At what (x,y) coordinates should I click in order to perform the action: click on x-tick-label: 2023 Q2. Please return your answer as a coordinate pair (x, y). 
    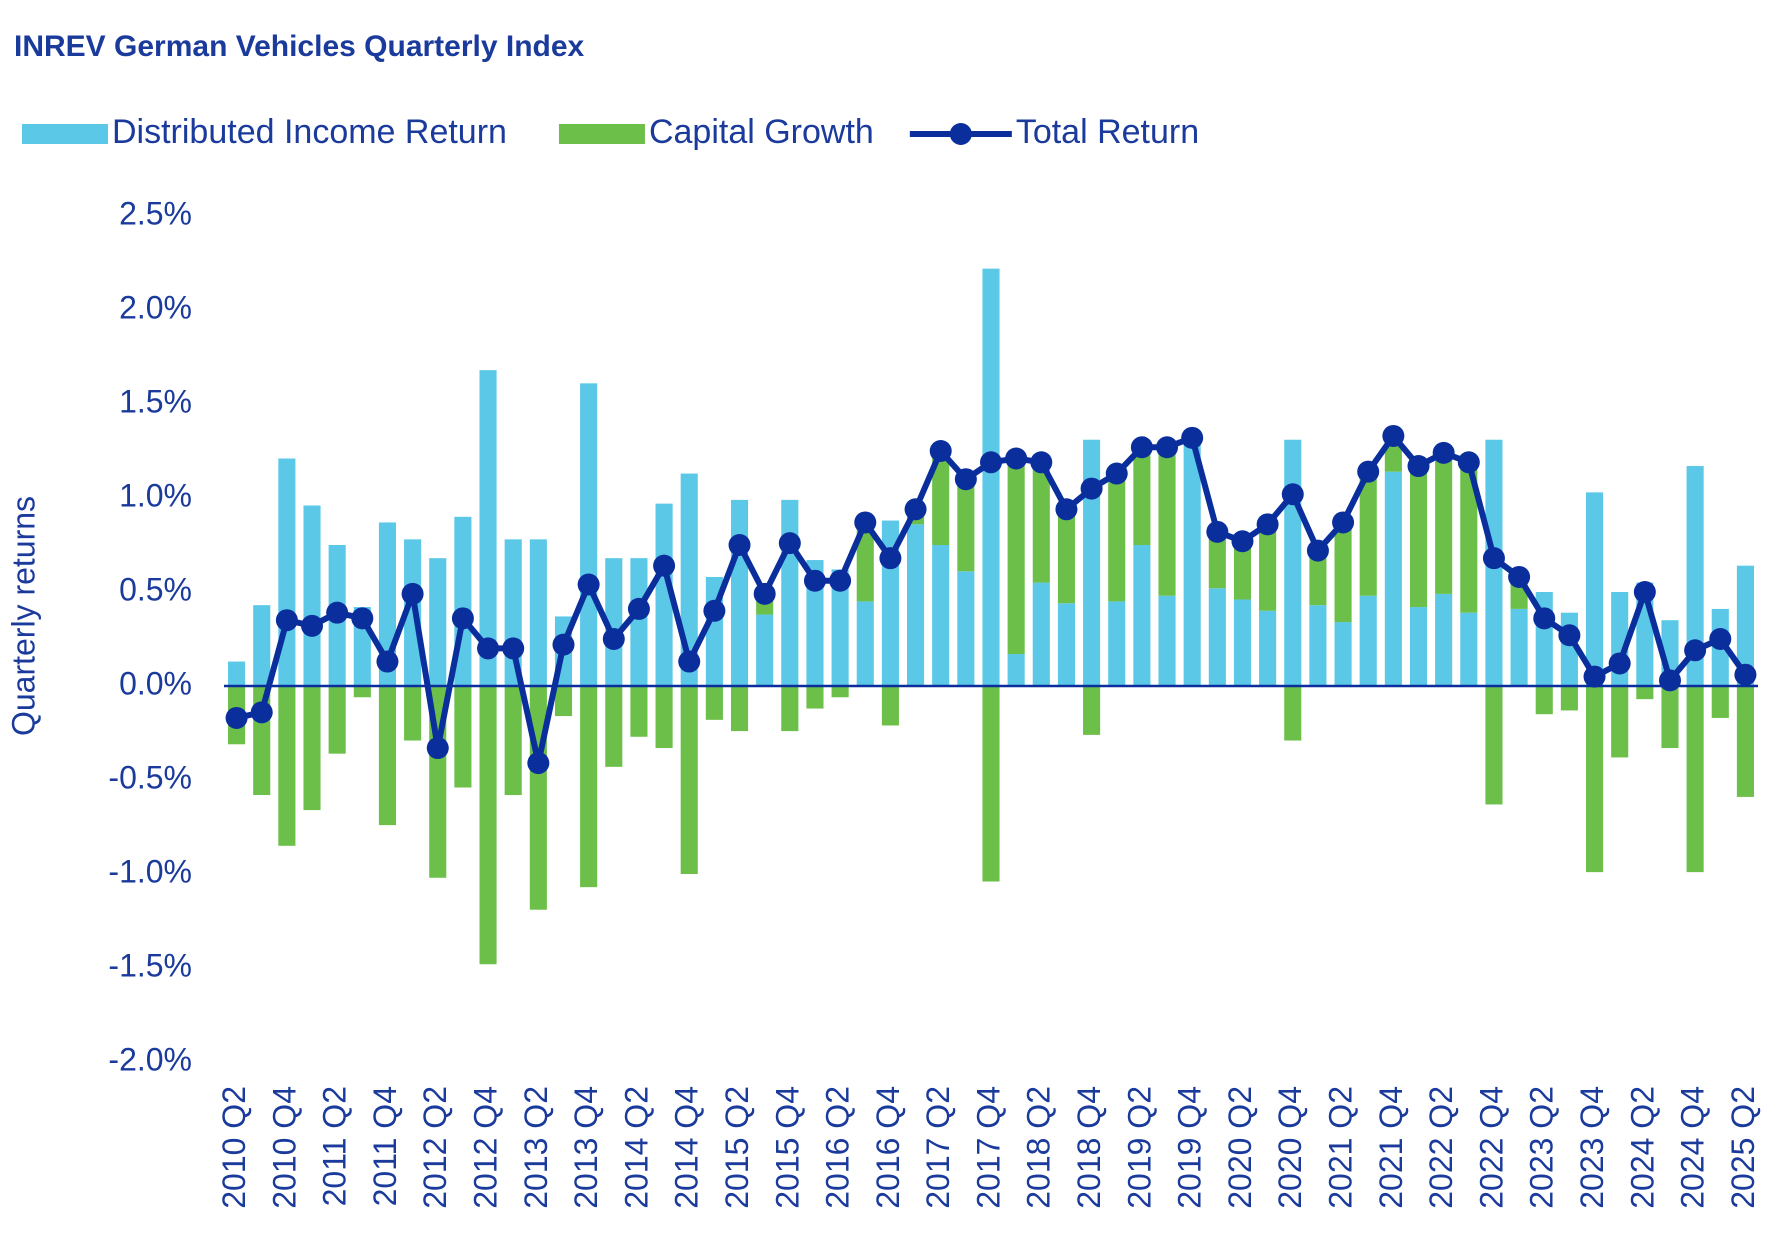
    Looking at the image, I should click on (1542, 1147).